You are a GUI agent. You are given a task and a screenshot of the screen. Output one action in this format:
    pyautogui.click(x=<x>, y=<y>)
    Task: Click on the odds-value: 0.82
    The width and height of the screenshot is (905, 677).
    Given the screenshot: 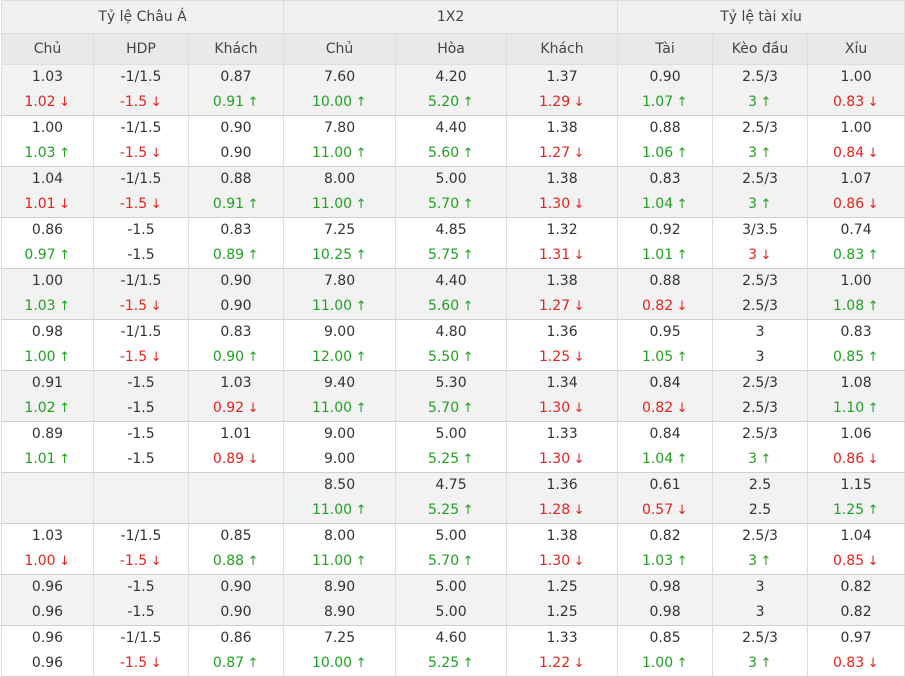 What is the action you would take?
    pyautogui.click(x=657, y=306)
    